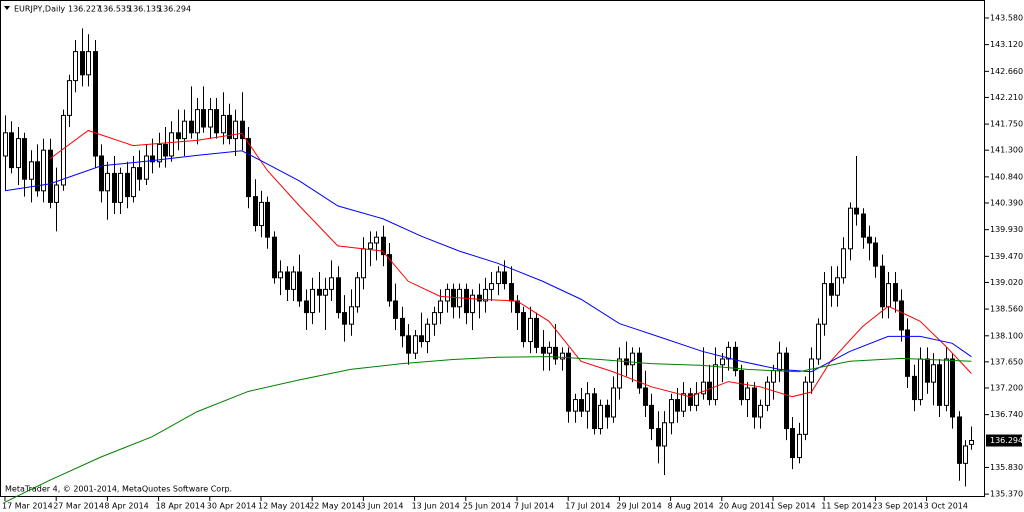 This screenshot has width=1024, height=512. Describe the element at coordinates (1006, 494) in the screenshot. I see `y-tick-label: 135.370` at that location.